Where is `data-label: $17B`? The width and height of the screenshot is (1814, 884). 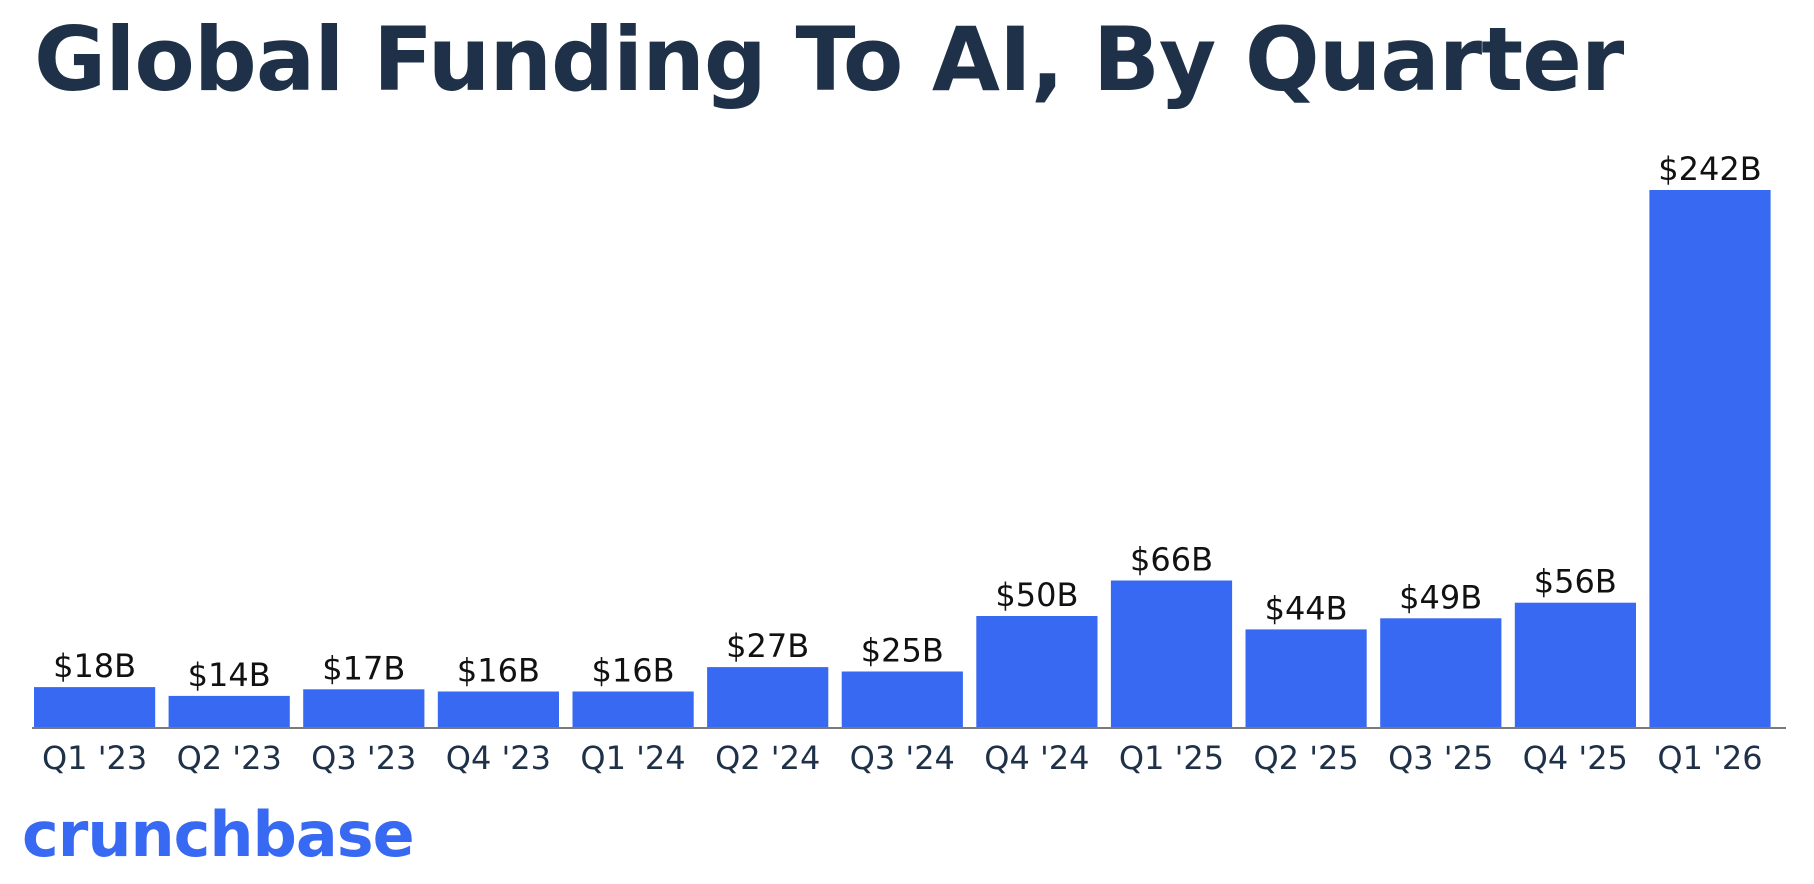 data-label: $17B is located at coordinates (363, 668).